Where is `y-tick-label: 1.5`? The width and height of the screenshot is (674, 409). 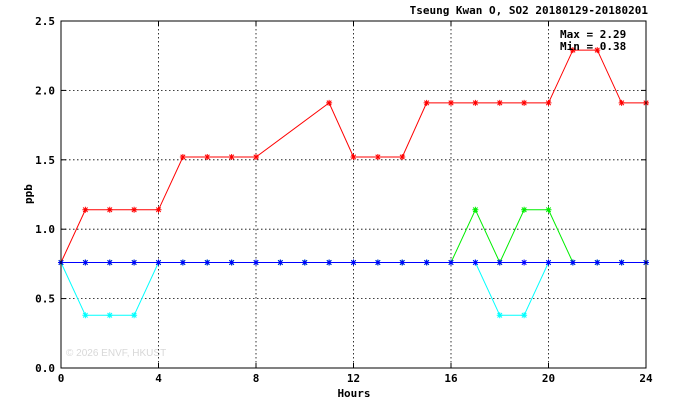
y-tick-label: 1.5 is located at coordinates (45, 160).